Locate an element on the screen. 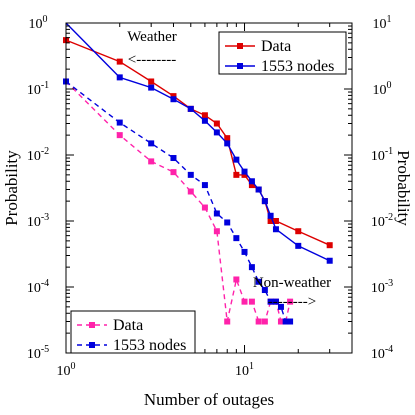 Image resolution: width=415 pixels, height=415 pixels. y-axis-title-right: Probability is located at coordinates (403, 188).